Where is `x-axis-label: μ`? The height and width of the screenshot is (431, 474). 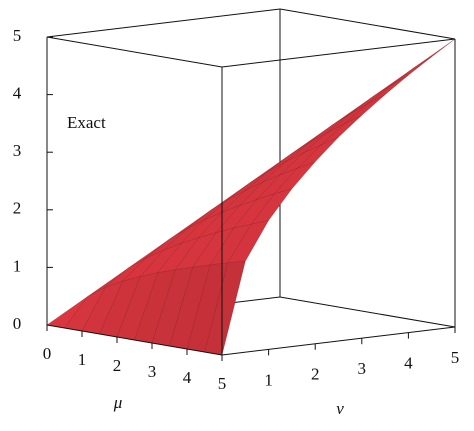 x-axis-label: μ is located at coordinates (118, 402).